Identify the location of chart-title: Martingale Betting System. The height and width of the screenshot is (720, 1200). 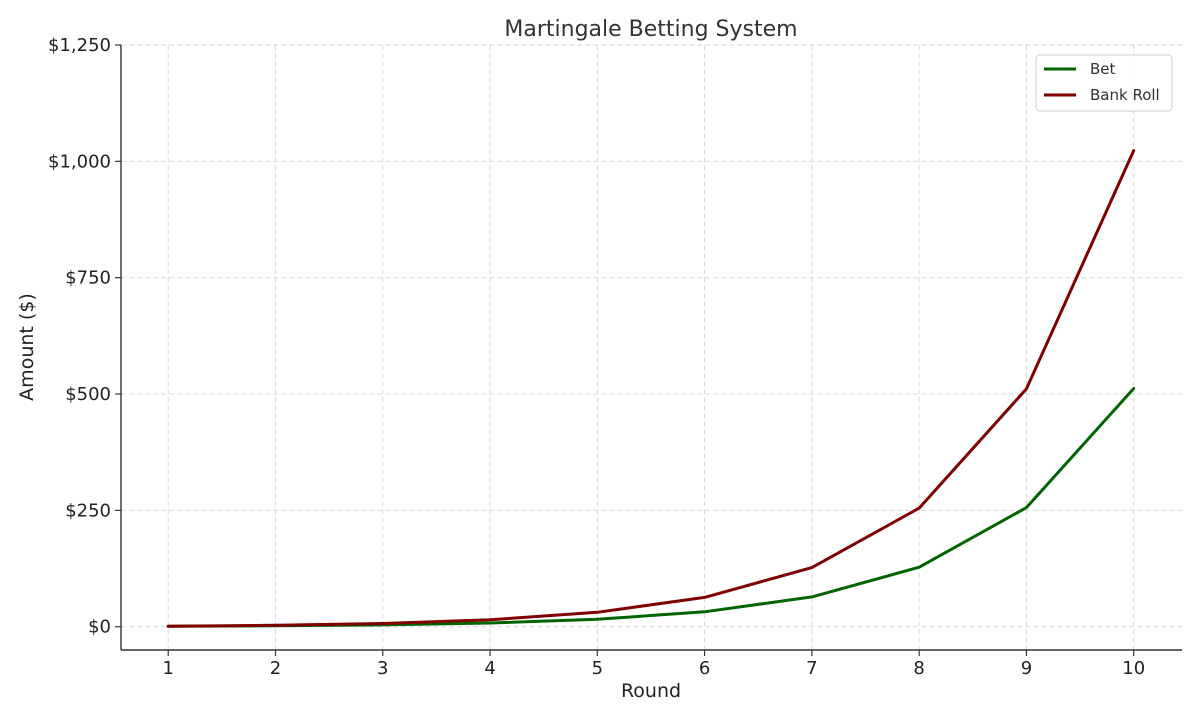
(650, 29).